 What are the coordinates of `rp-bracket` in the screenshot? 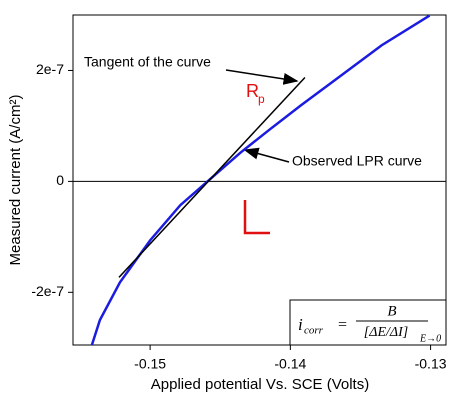 It's located at (256, 217).